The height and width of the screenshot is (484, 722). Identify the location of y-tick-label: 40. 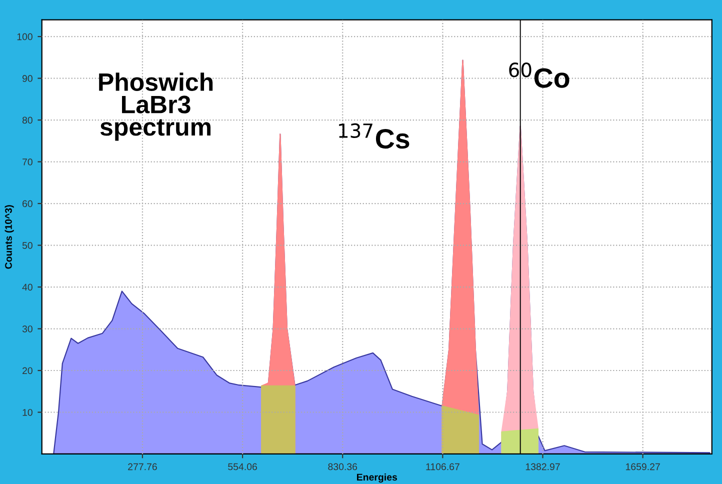
(27, 287).